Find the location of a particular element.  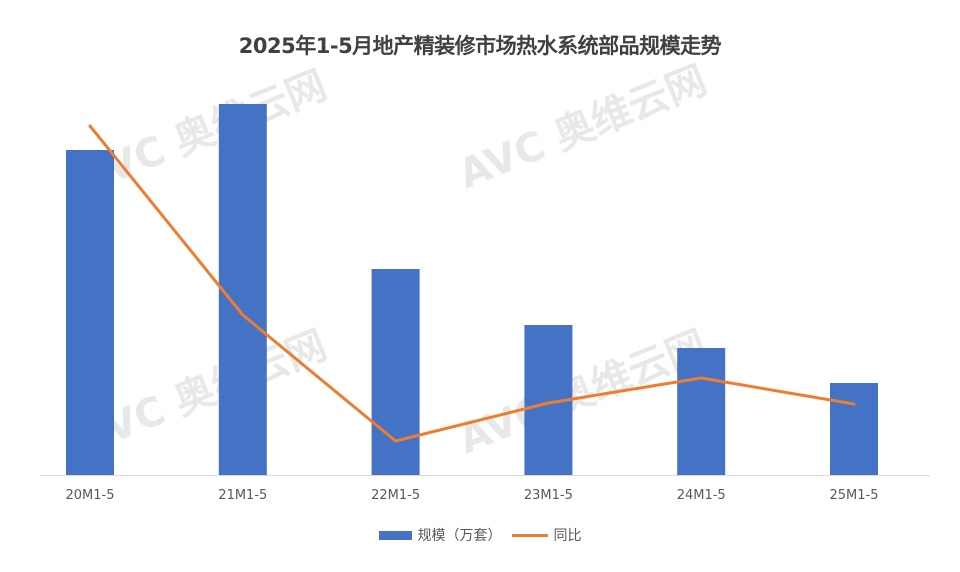

x-tick-label: 24M1-5 is located at coordinates (701, 495).